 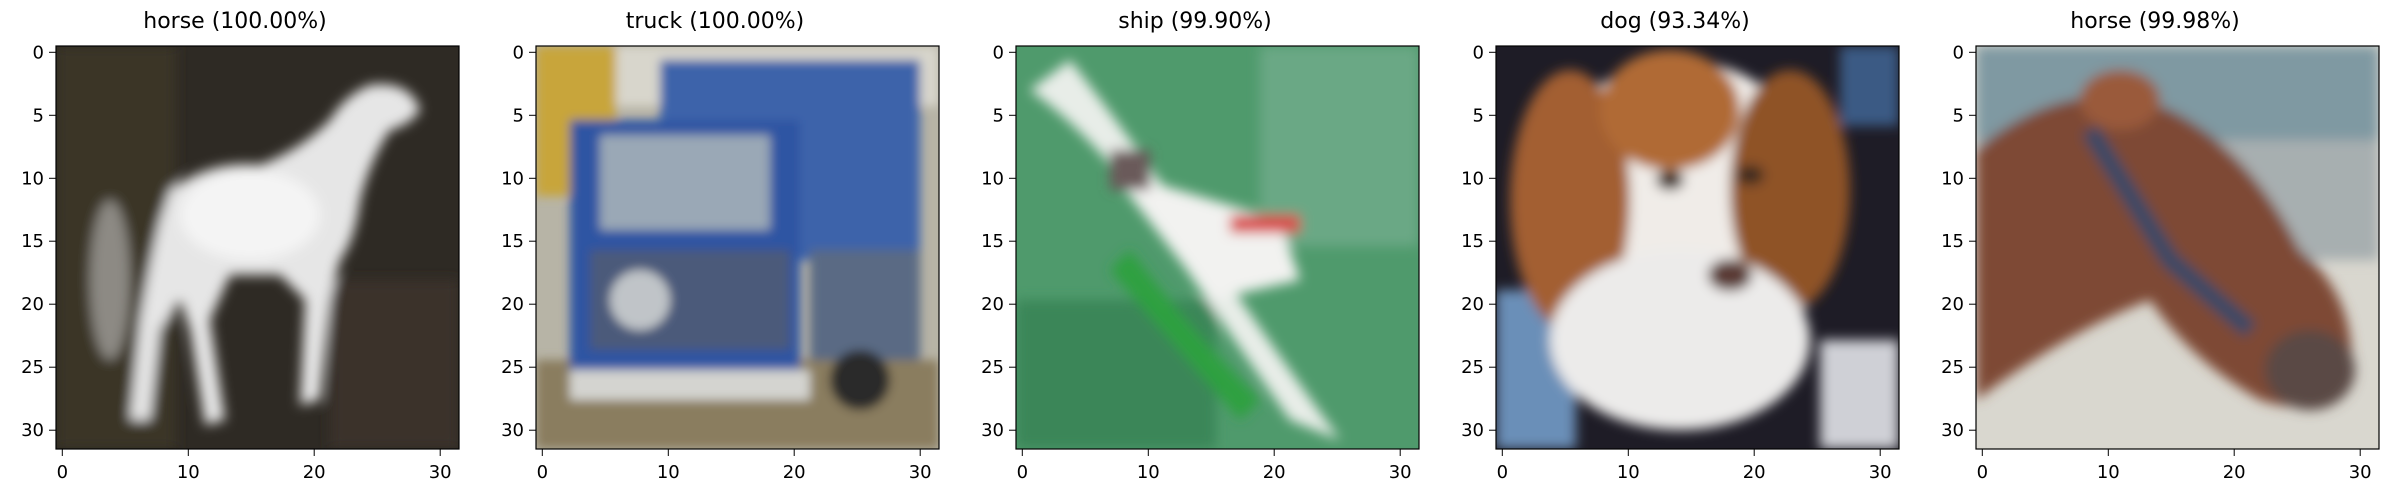 I want to click on panel-title: horse (100.00%), so click(x=235, y=21).